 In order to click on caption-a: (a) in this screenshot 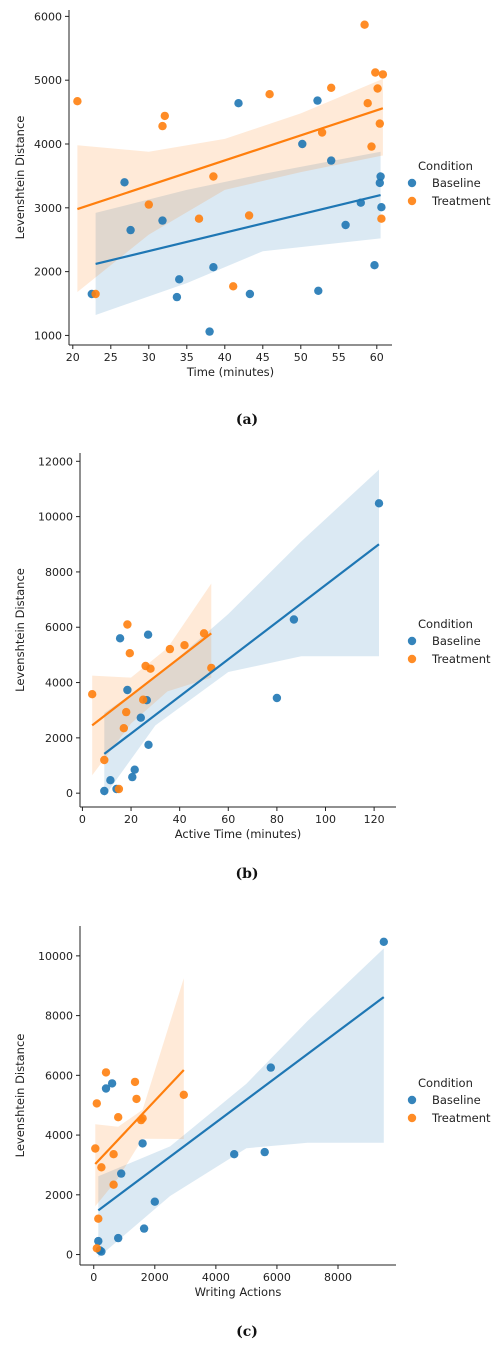, I will do `click(247, 420)`.